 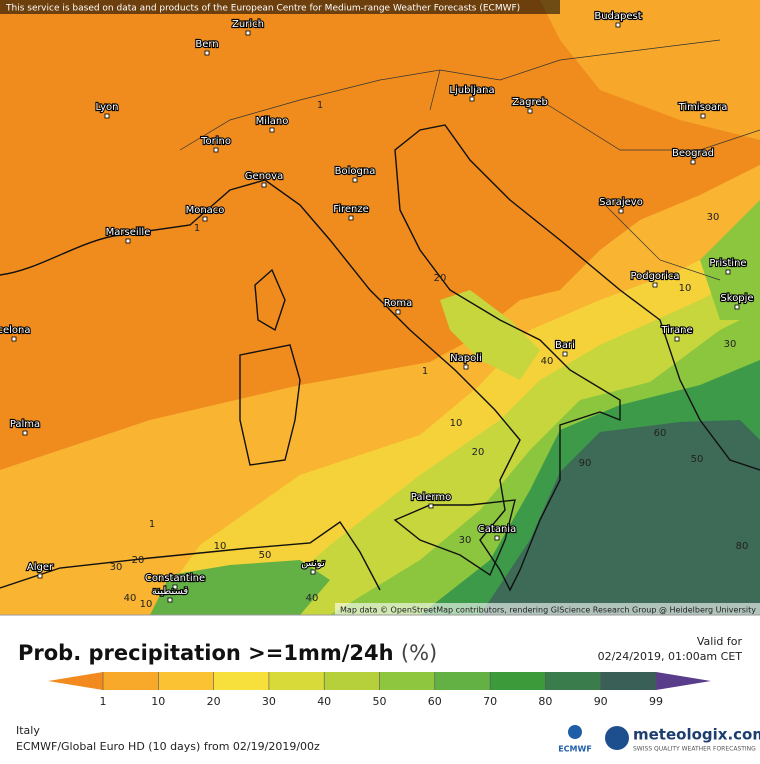 I want to click on brand: meteologix.com, so click(x=696, y=735).